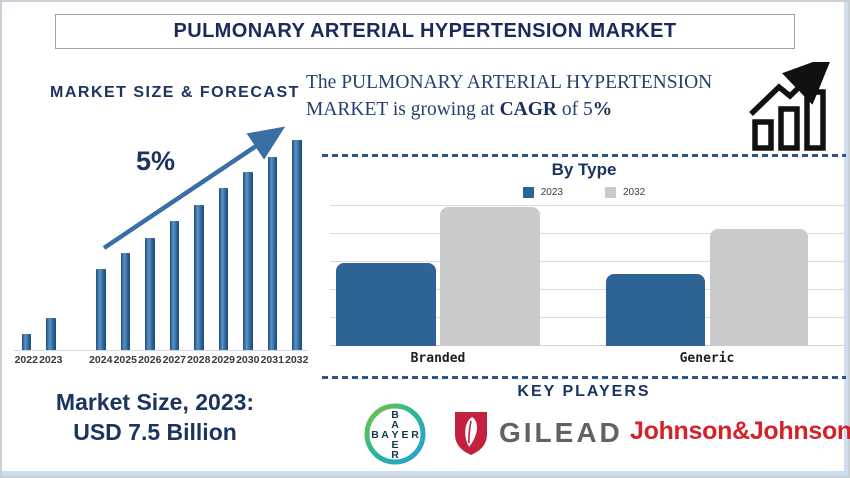 This screenshot has width=850, height=478. Describe the element at coordinates (759, 287) in the screenshot. I see `bar-generic-2032` at that location.